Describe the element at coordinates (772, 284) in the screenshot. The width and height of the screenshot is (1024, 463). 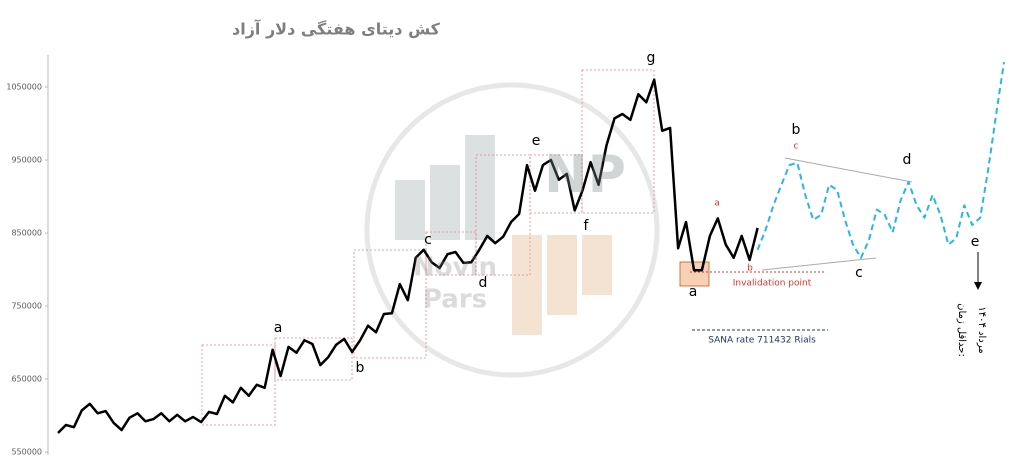
I see `annotation: Invalidation point` at that location.